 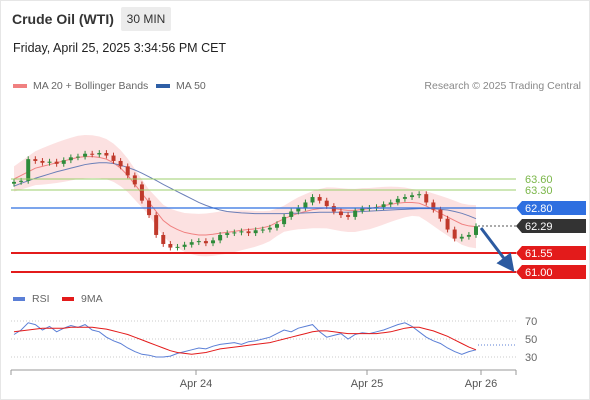 I want to click on rsi-ma-legend-item: 9MA, so click(x=82, y=299).